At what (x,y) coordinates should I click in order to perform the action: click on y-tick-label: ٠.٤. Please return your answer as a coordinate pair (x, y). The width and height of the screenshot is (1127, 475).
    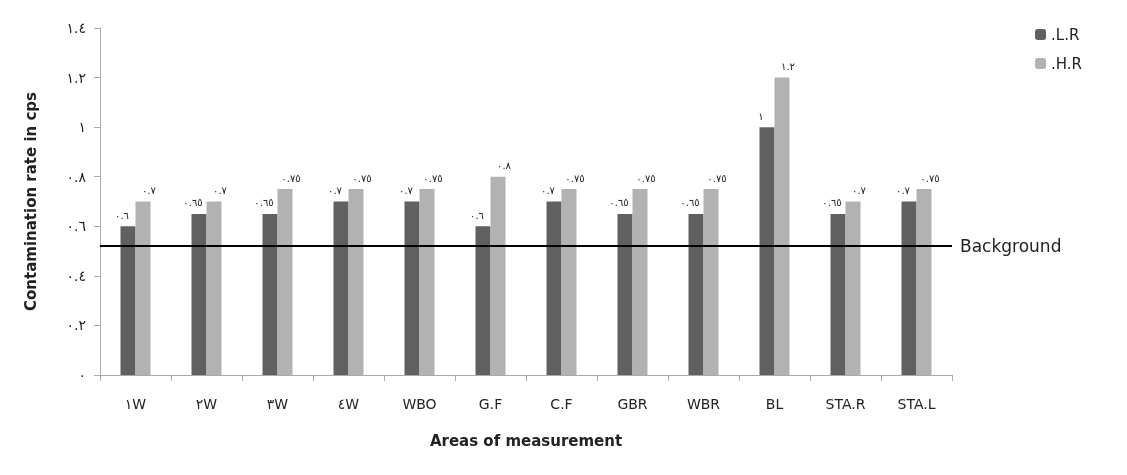
    Looking at the image, I should click on (76, 275).